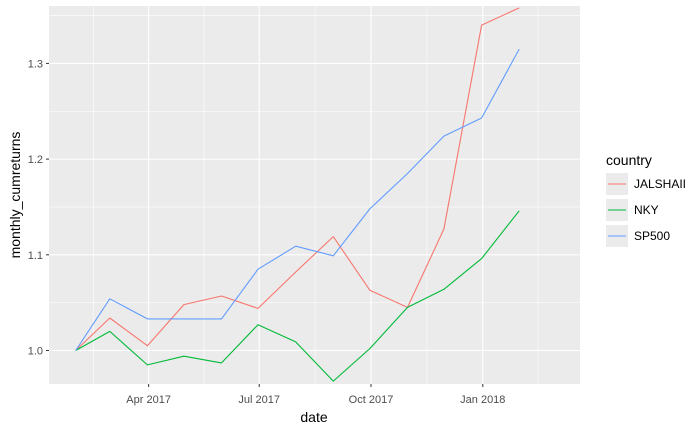 This screenshot has height=432, width=700. What do you see at coordinates (259, 400) in the screenshot?
I see `x-tick-label: Jul 2017` at bounding box center [259, 400].